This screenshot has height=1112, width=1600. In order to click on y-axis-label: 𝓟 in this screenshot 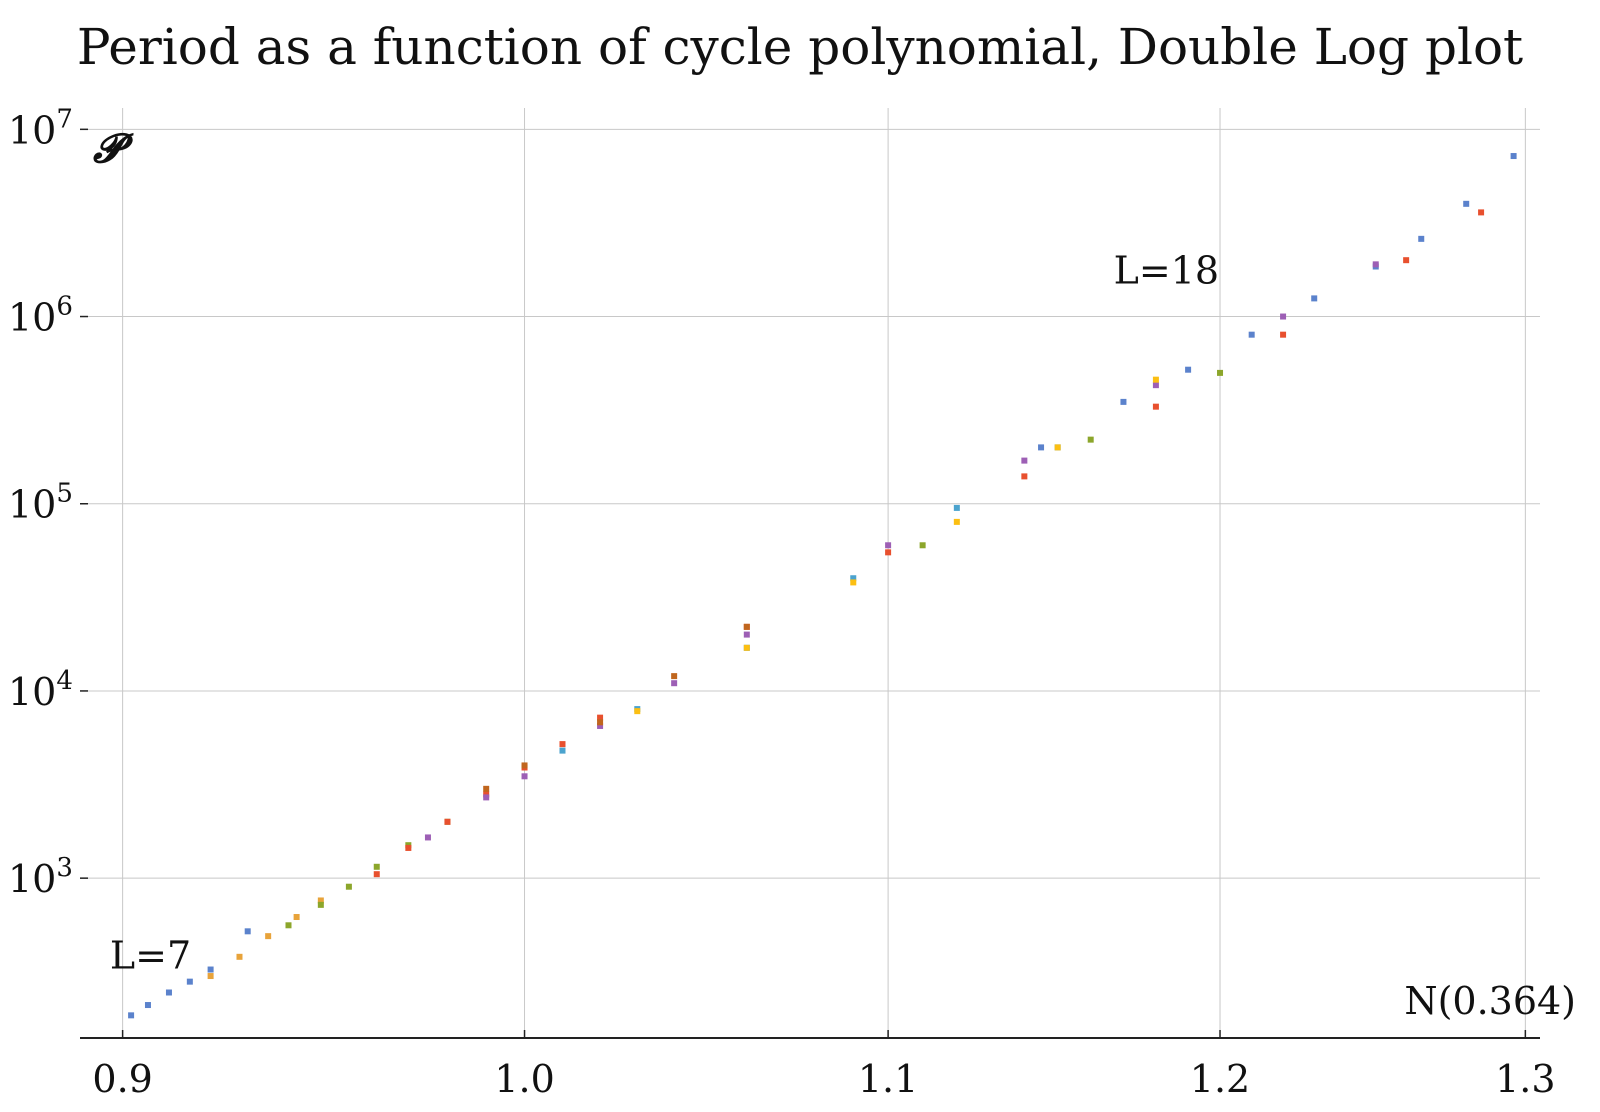, I will do `click(113, 148)`.